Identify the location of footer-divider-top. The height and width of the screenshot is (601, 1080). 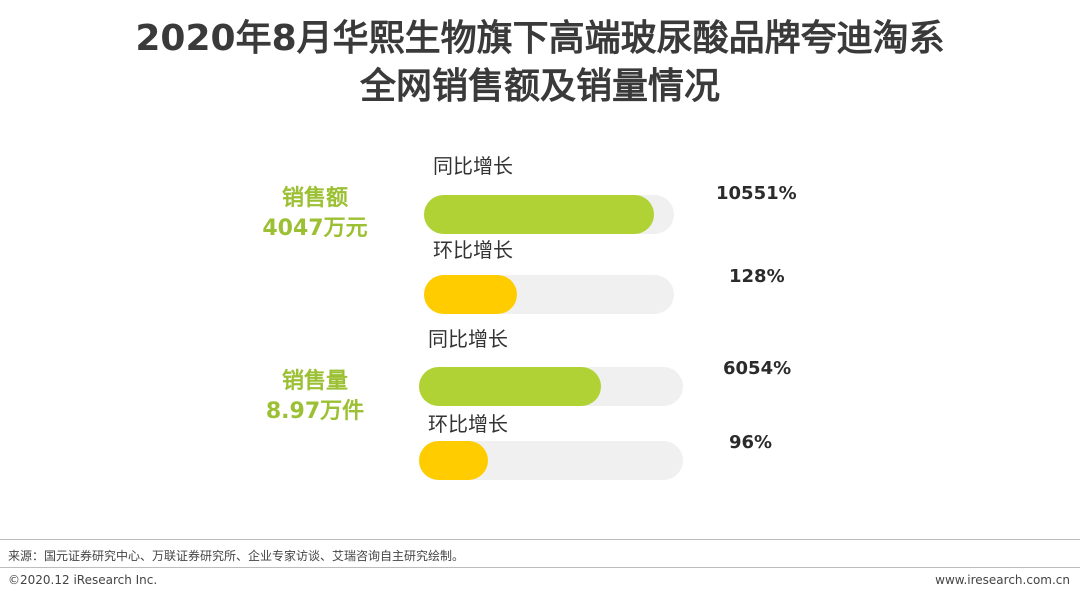
(540, 539).